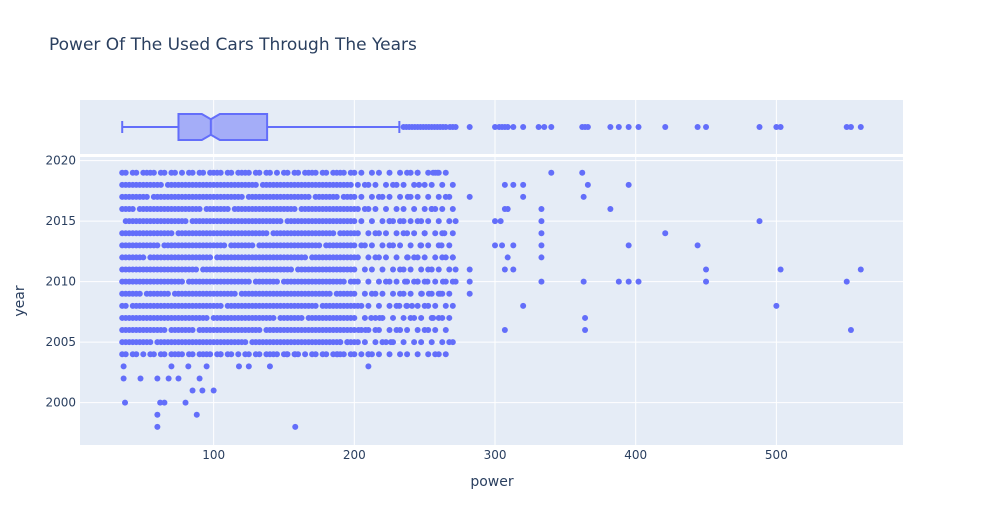  What do you see at coordinates (60, 161) in the screenshot?
I see `y-tick-label: 2020` at bounding box center [60, 161].